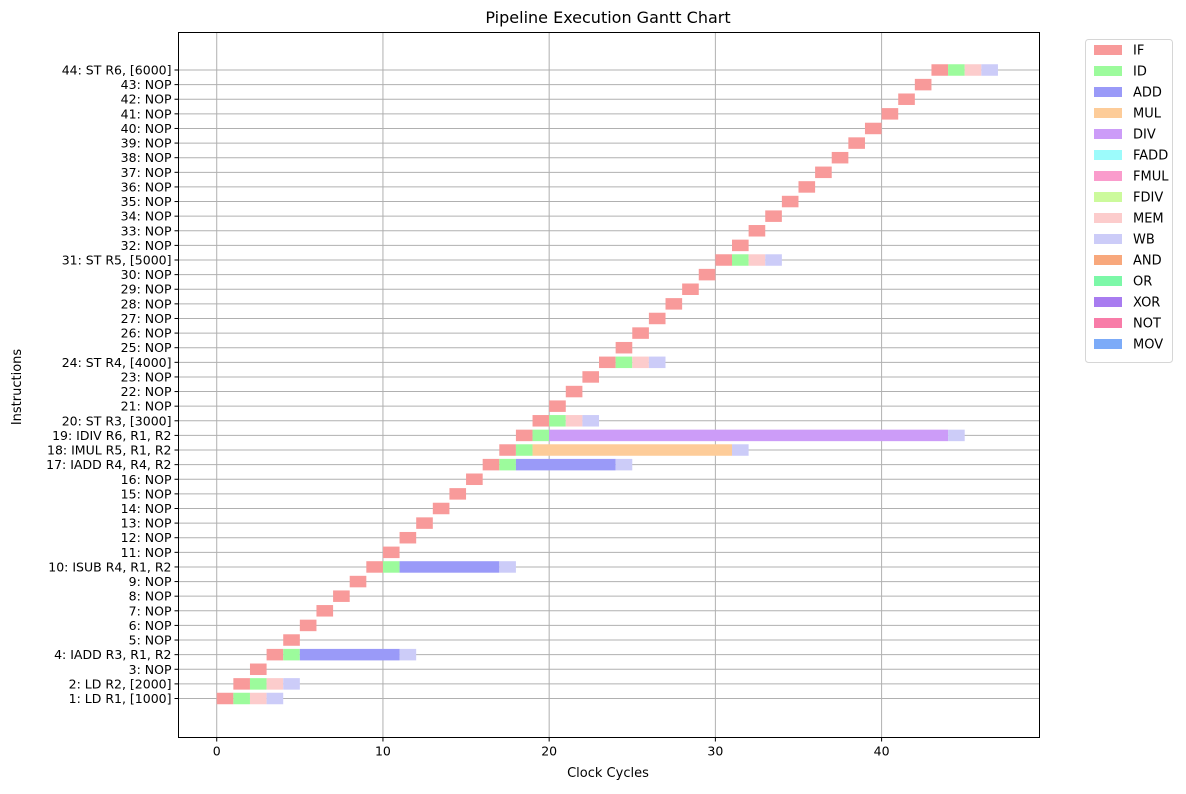  I want to click on y-tick-label: 20: ST R3, [3000], so click(117, 420).